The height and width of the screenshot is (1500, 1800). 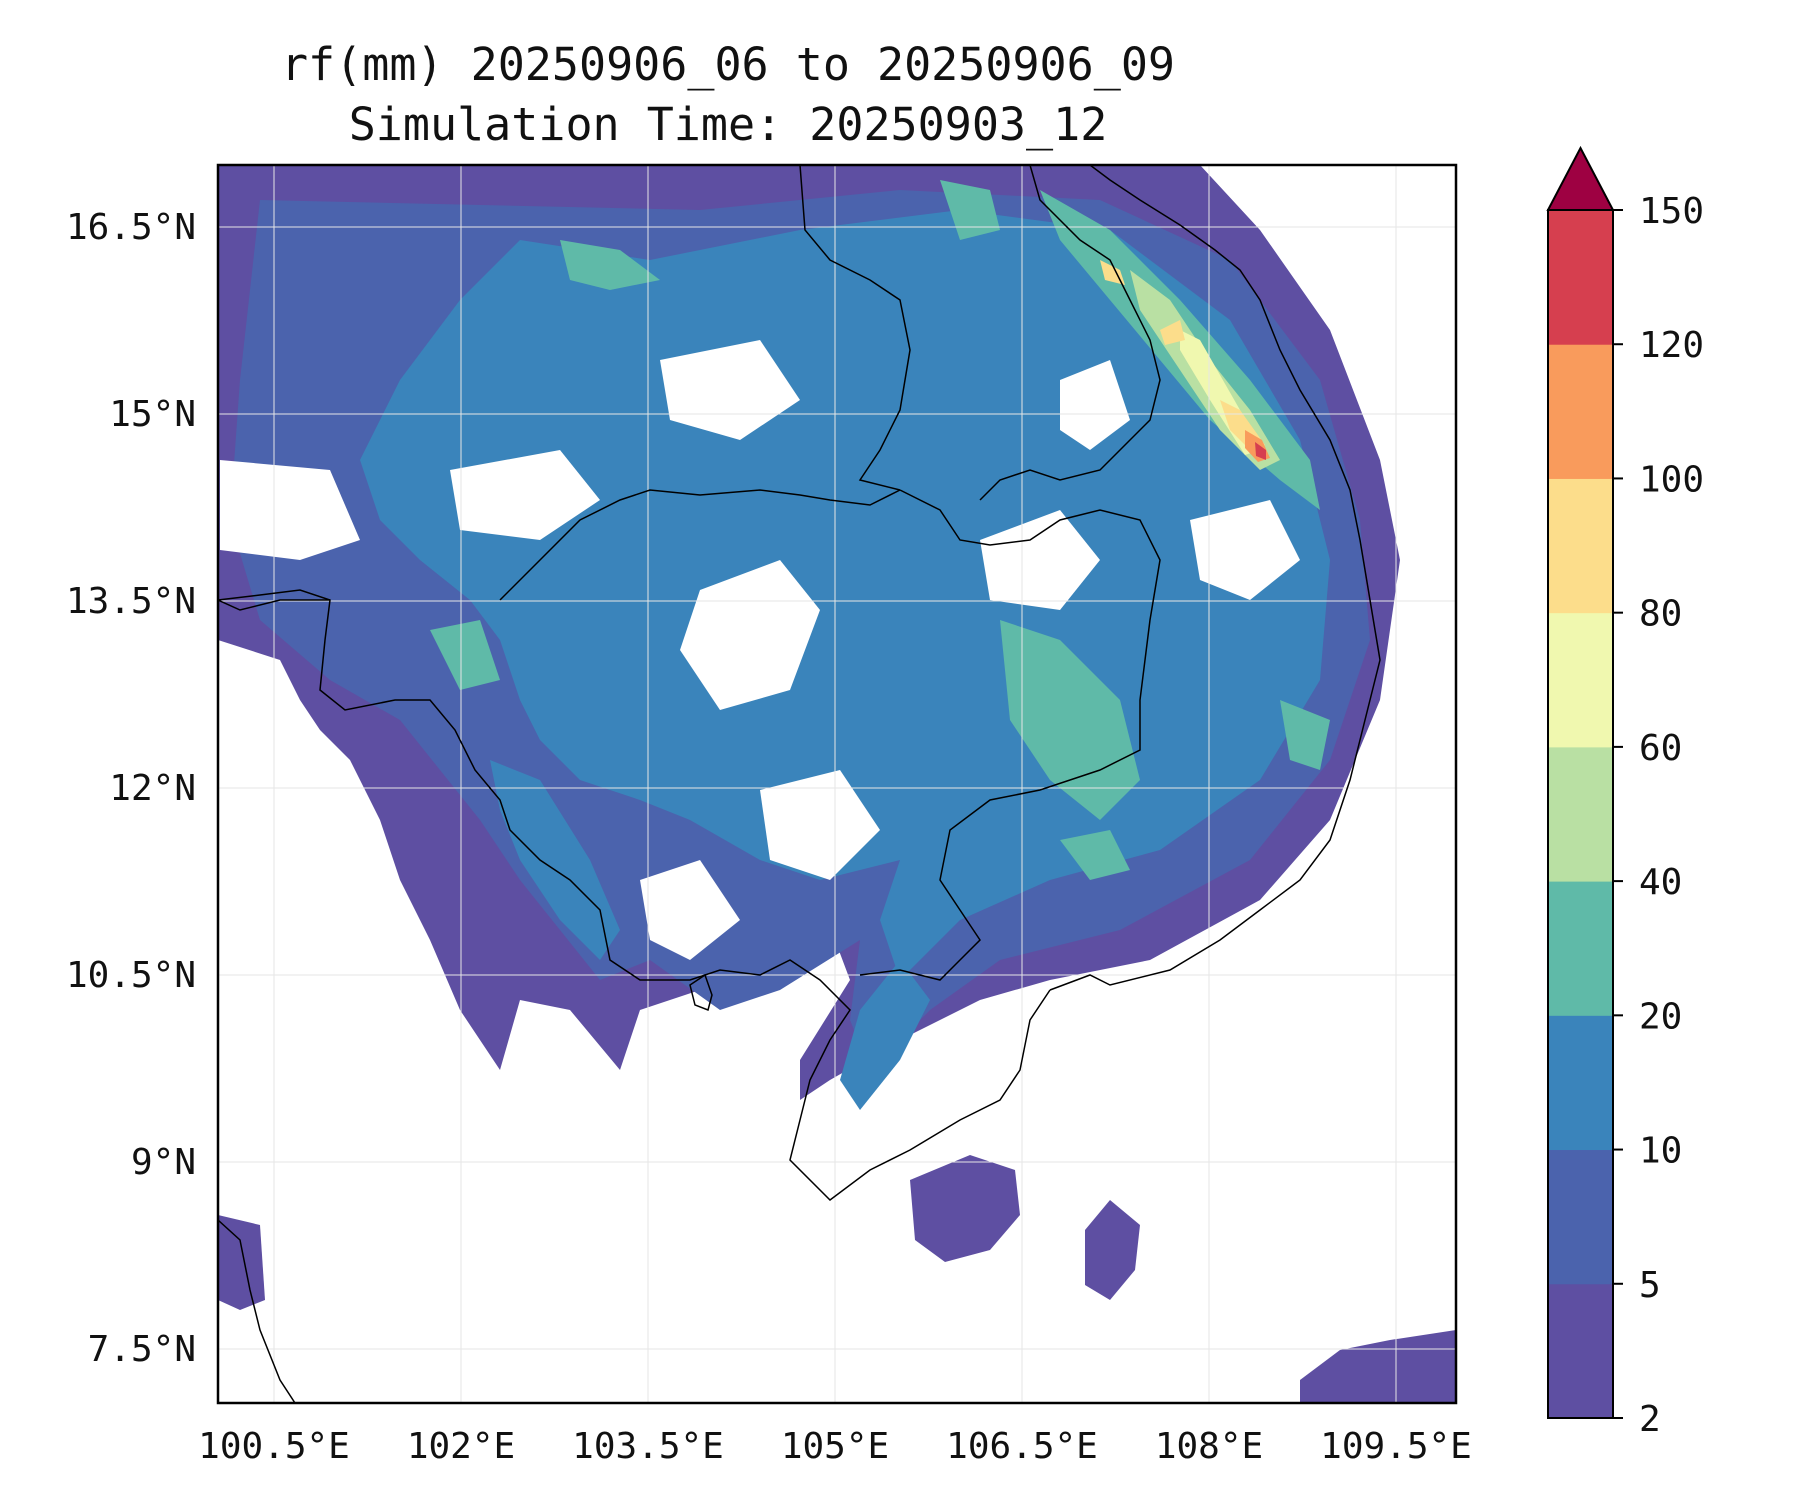 What do you see at coordinates (1172, 332) in the screenshot?
I see `rain-80-100-mid` at bounding box center [1172, 332].